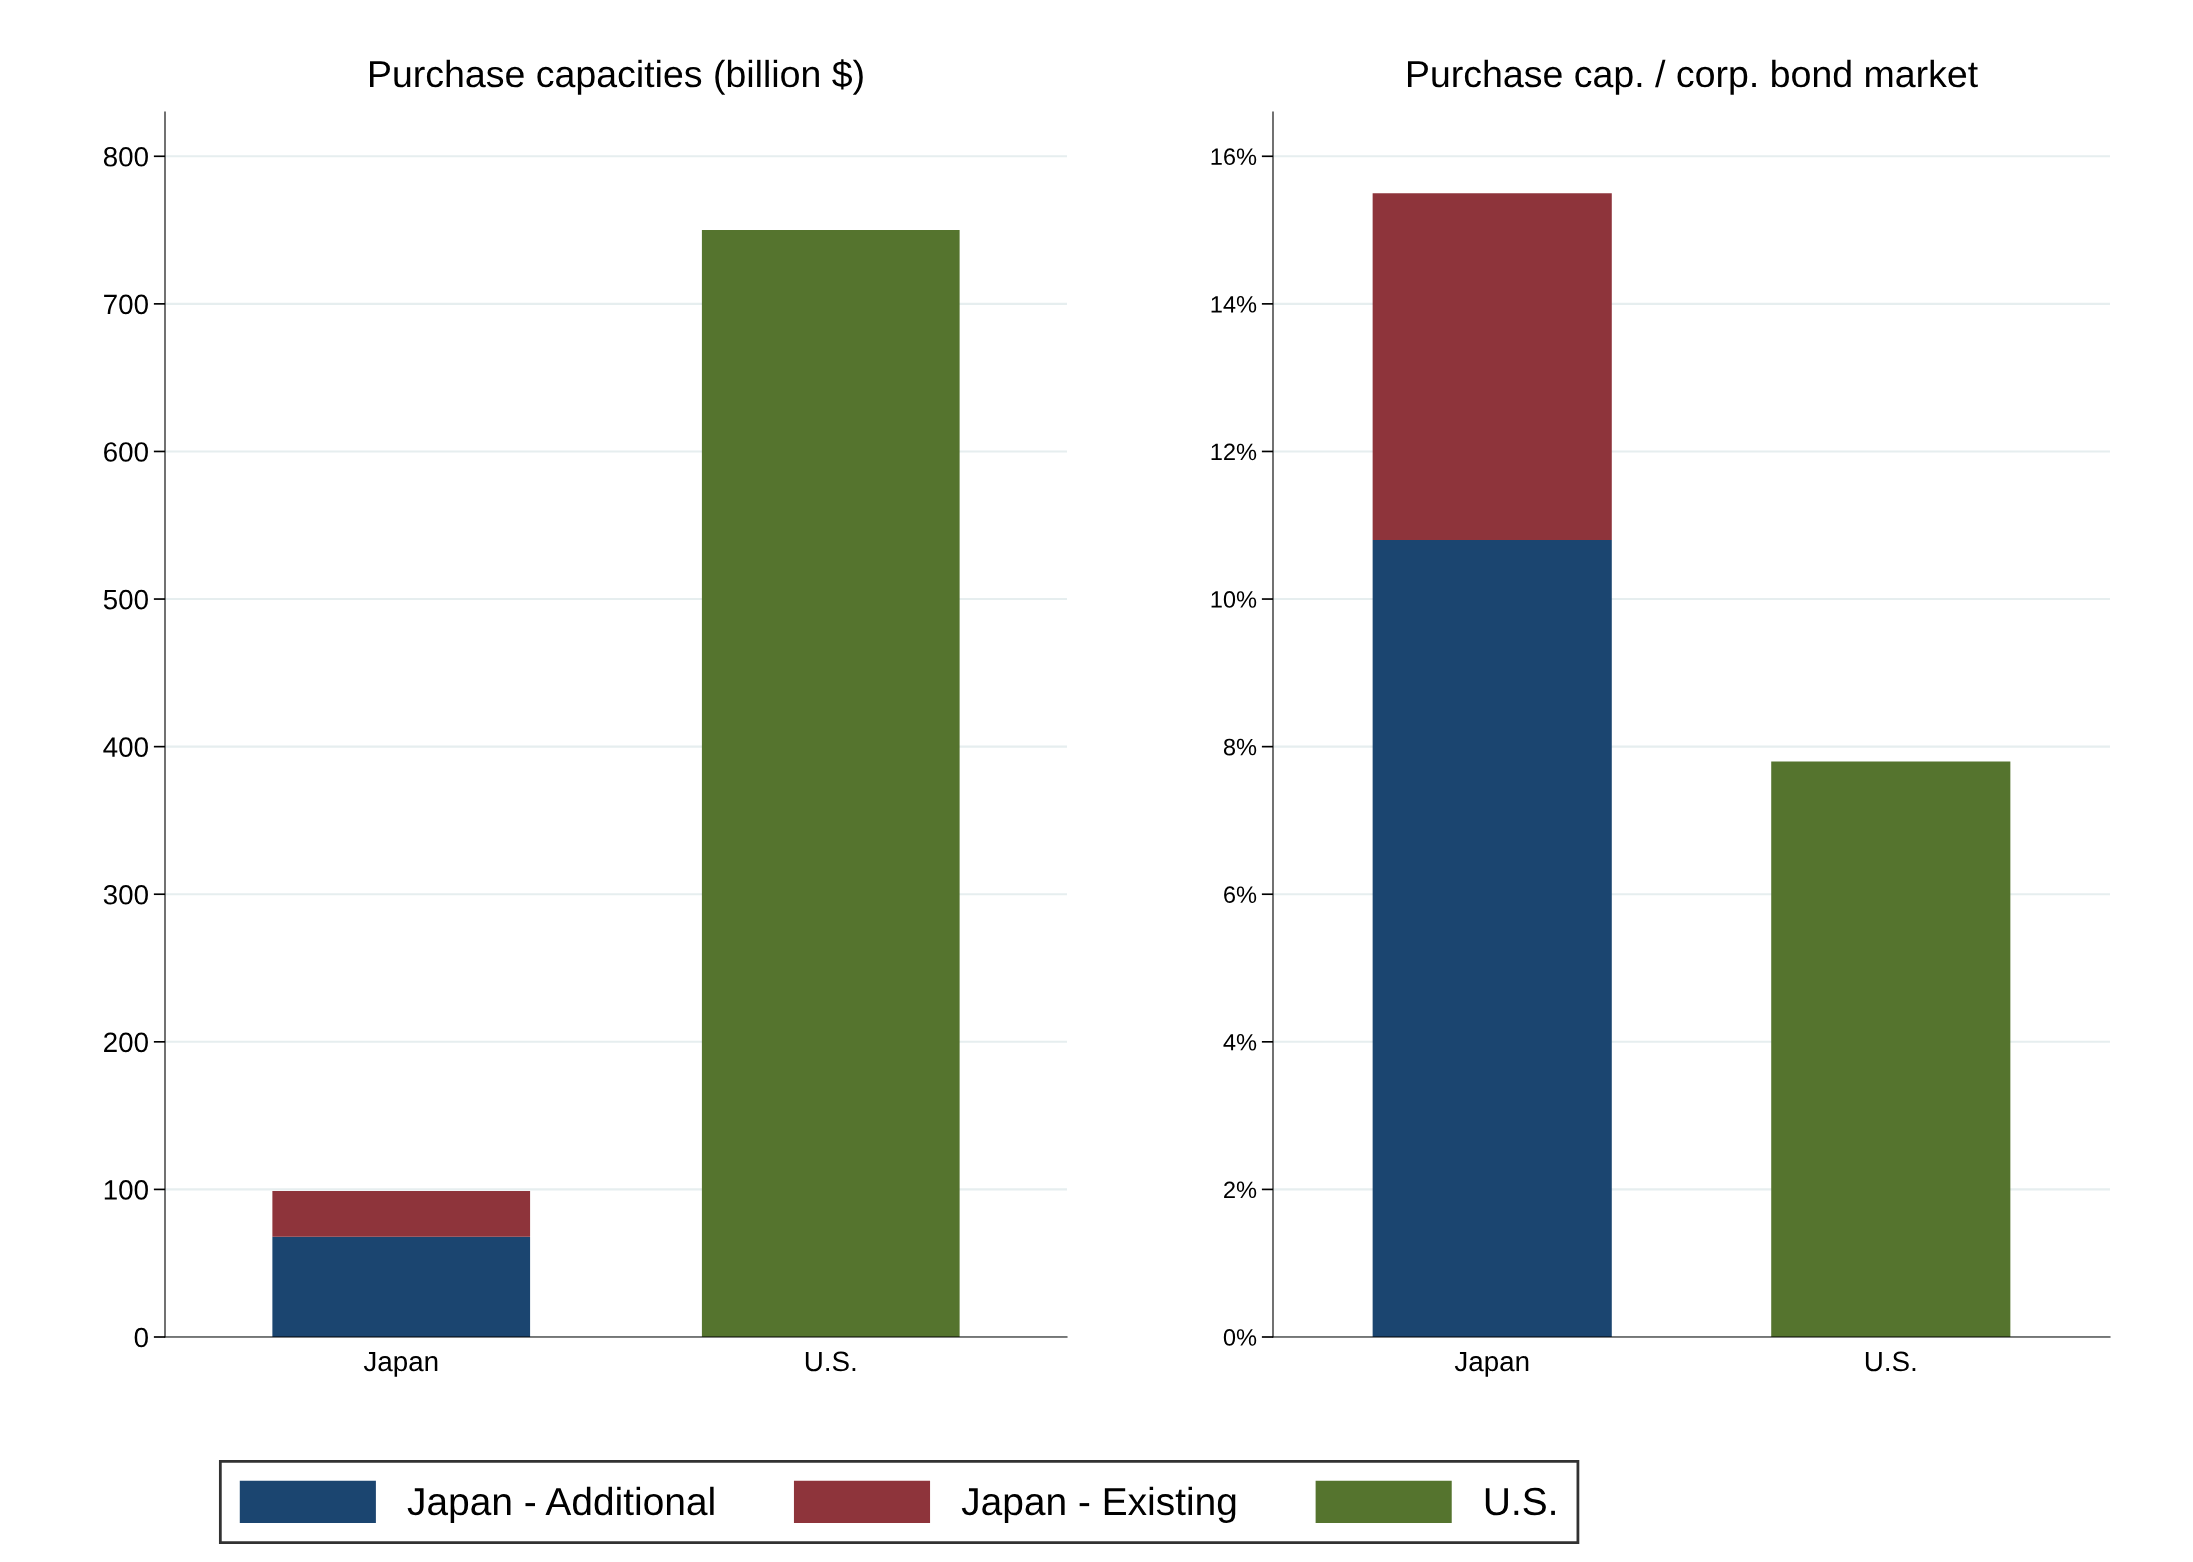 The width and height of the screenshot is (2193, 1562). I want to click on y-tick-label: 8%, so click(1240, 747).